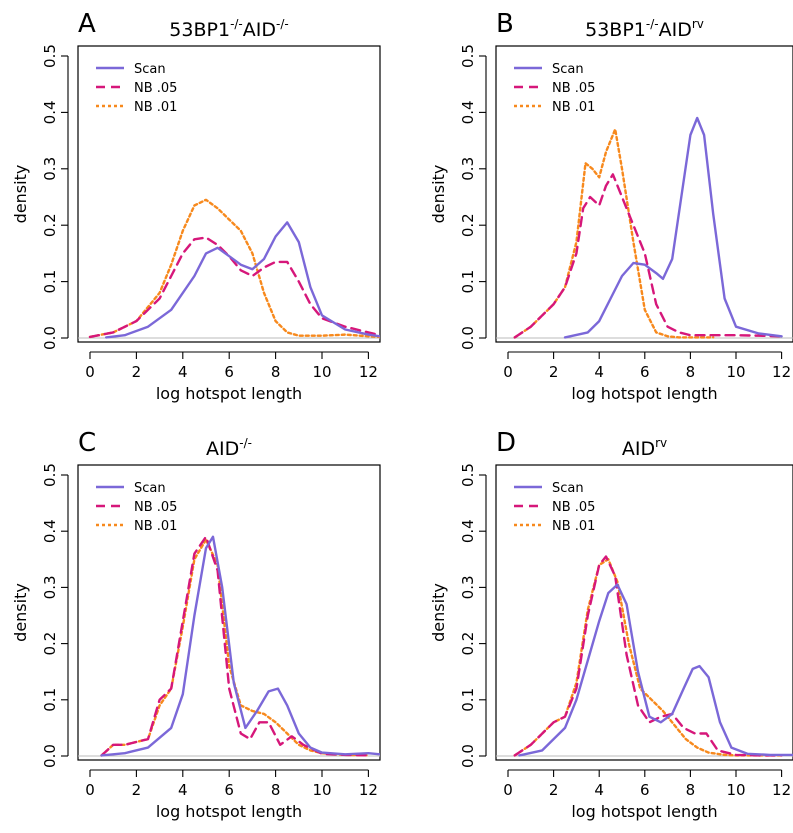 The image size is (793, 833). Describe the element at coordinates (506, 443) in the screenshot. I see `panel-letter: D` at that location.